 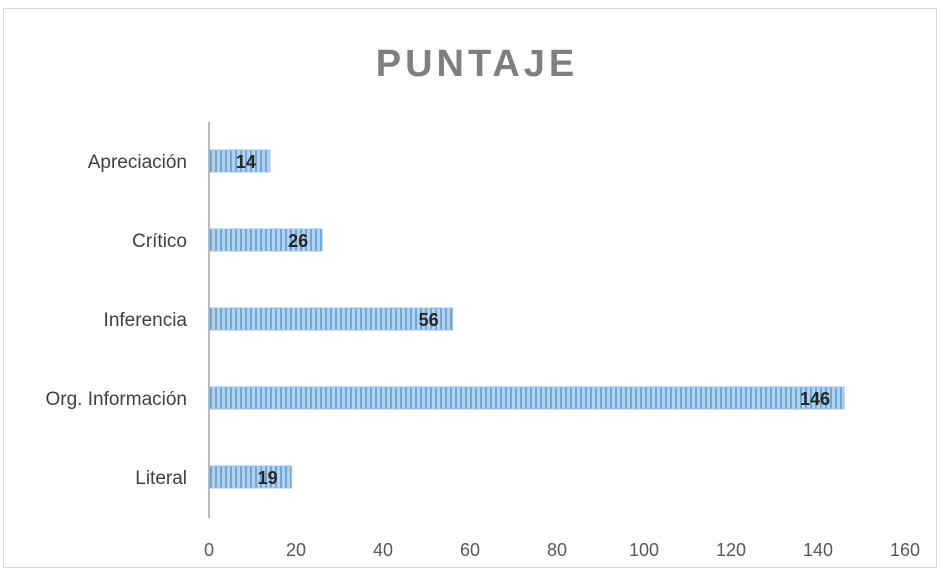 I want to click on x-tick-label-0: 0, so click(x=209, y=550).